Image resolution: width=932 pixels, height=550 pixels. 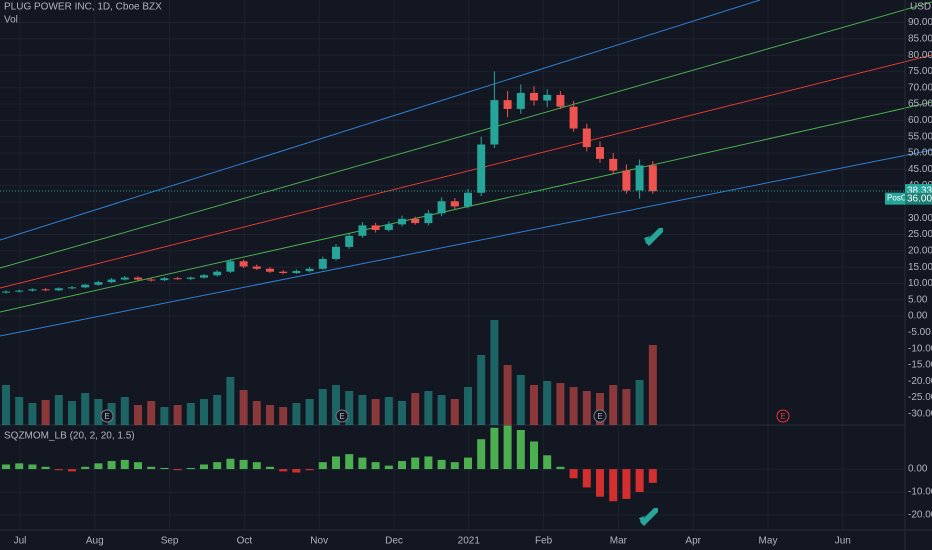 I want to click on y-tick-label: -10.00, so click(x=920, y=348).